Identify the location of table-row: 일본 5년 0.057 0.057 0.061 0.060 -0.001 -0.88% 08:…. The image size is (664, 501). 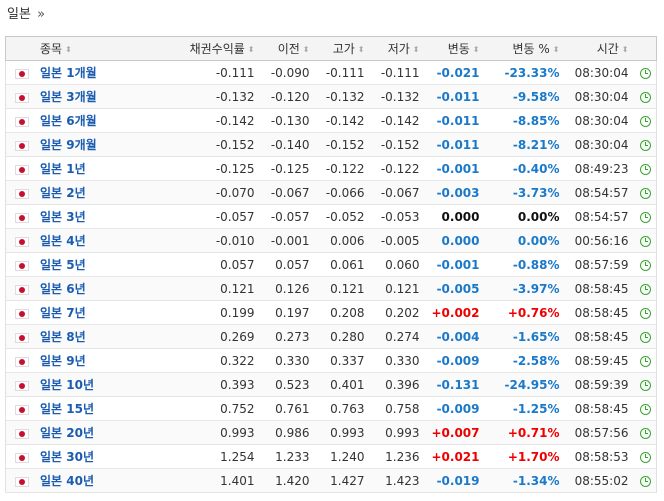
(331, 264).